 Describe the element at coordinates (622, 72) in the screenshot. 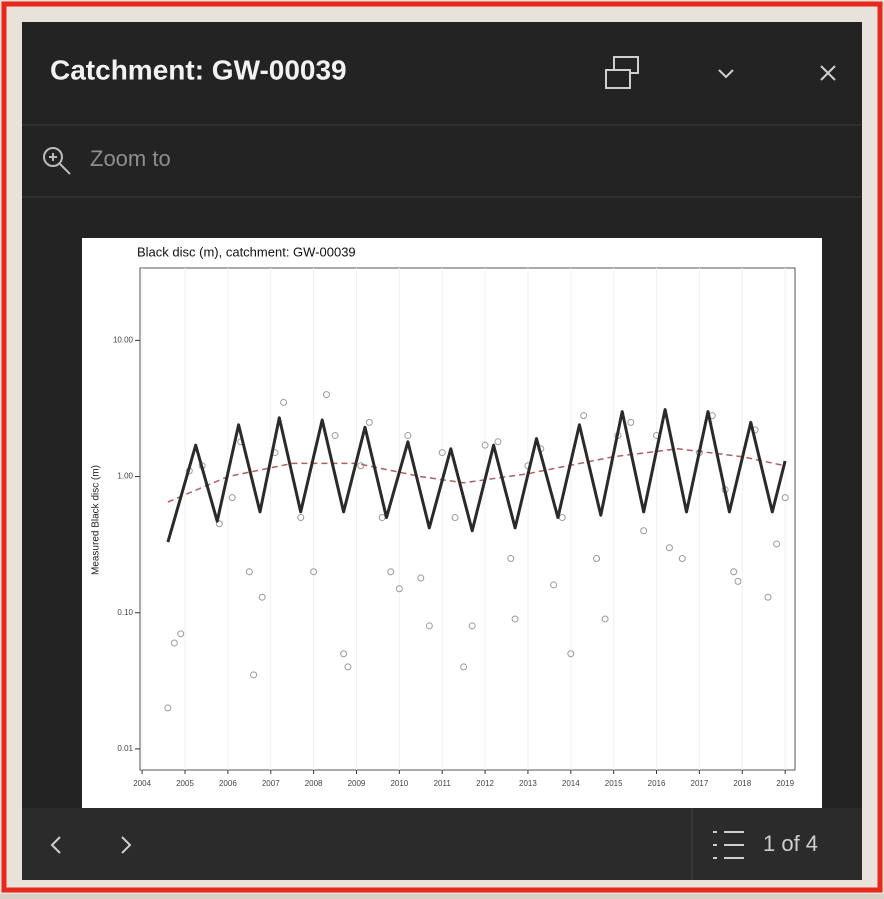

I see `dock-button` at that location.